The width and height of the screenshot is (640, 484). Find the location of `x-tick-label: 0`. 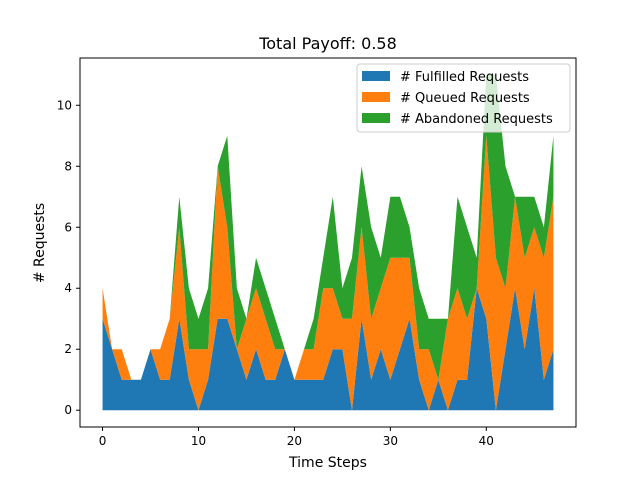

x-tick-label: 0 is located at coordinates (103, 441).